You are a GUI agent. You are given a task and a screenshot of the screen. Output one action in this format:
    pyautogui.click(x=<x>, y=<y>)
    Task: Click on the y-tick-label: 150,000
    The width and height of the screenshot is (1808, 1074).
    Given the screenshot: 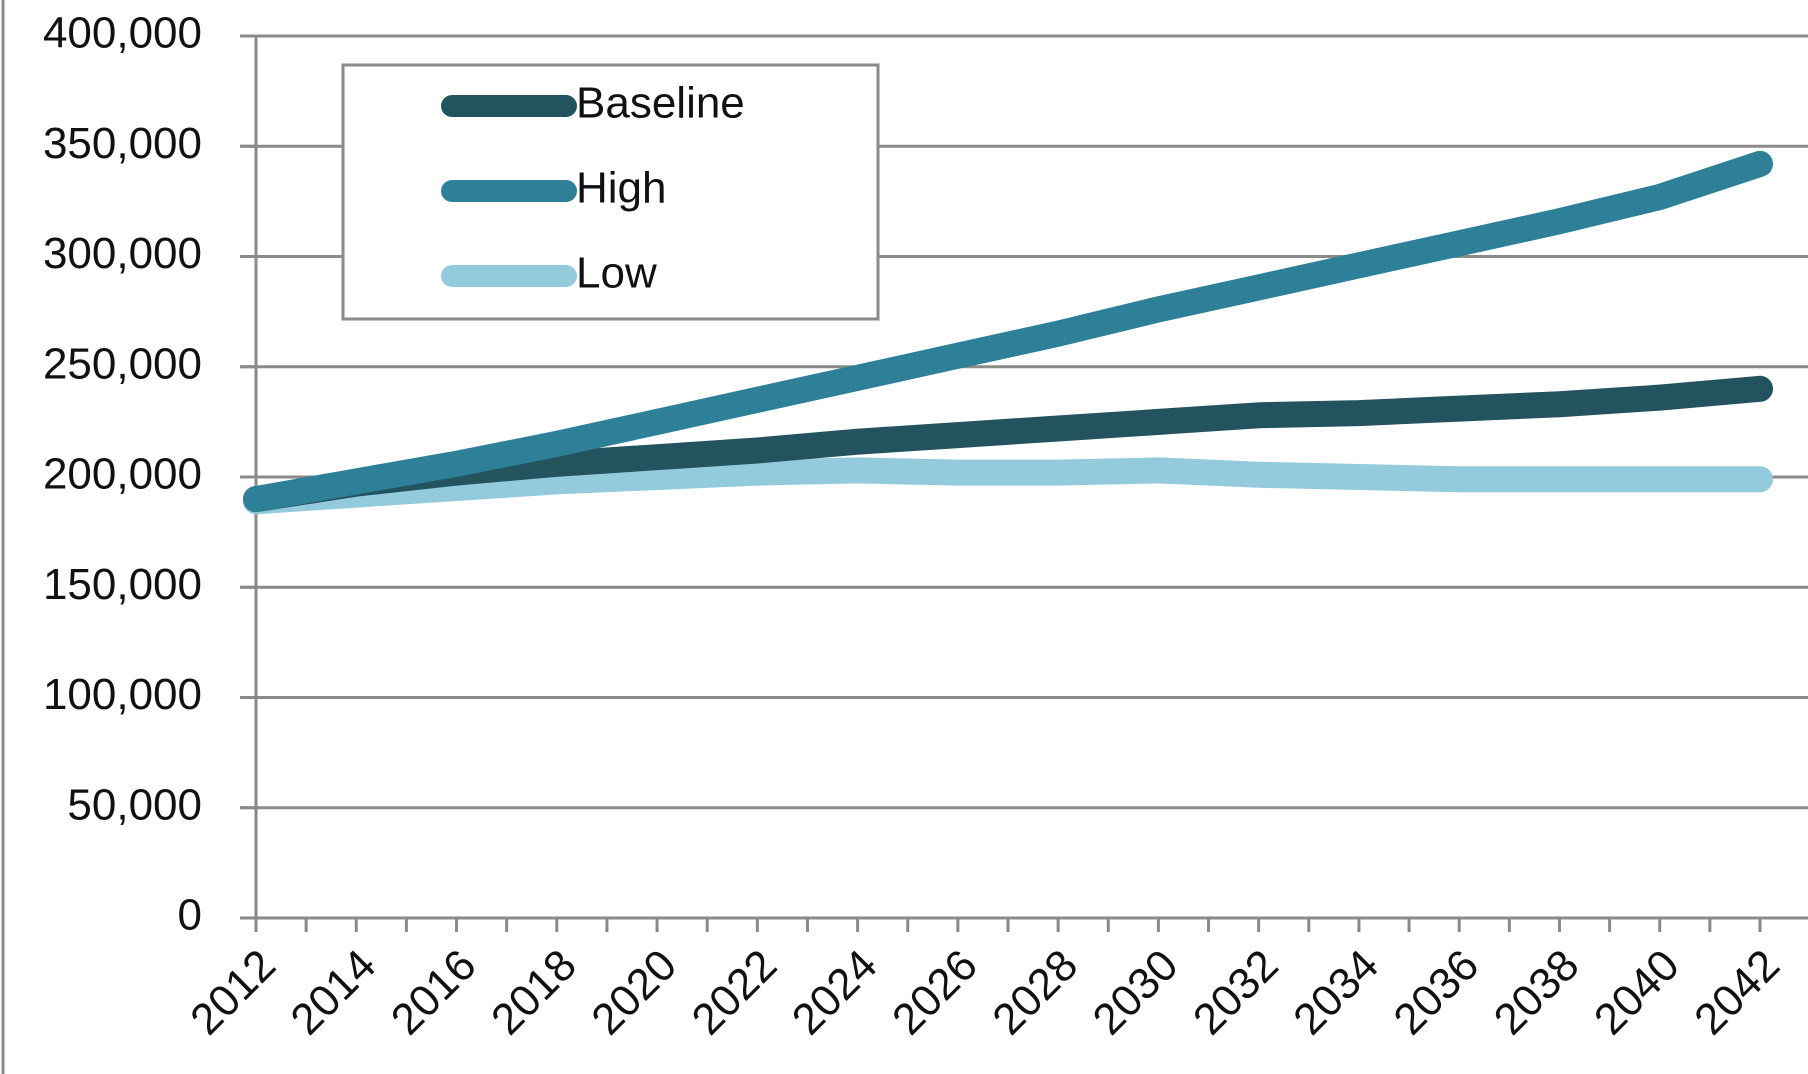 What is the action you would take?
    pyautogui.click(x=122, y=584)
    